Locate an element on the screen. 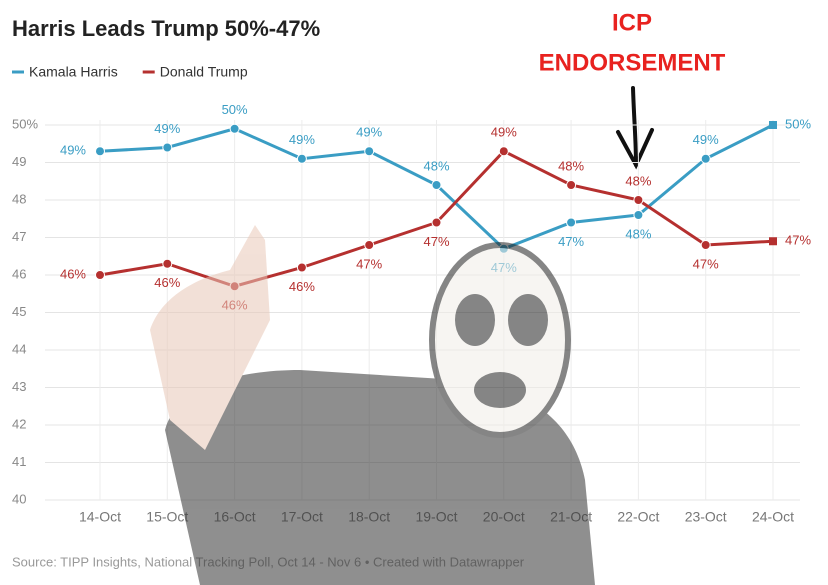 This screenshot has height=585, width=828. y-tick-label: 47 is located at coordinates (19, 236).